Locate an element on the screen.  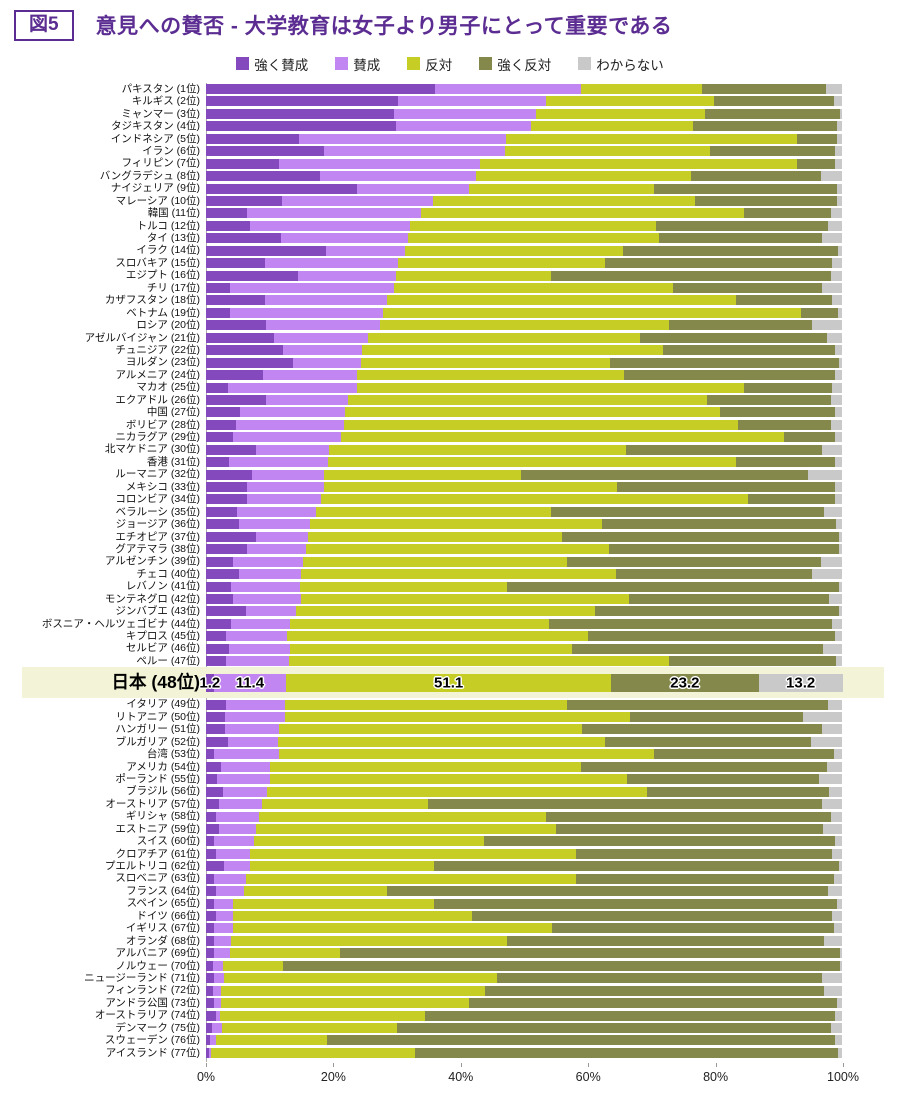
country-row: アメリカ (54位) is located at coordinates (450, 767).